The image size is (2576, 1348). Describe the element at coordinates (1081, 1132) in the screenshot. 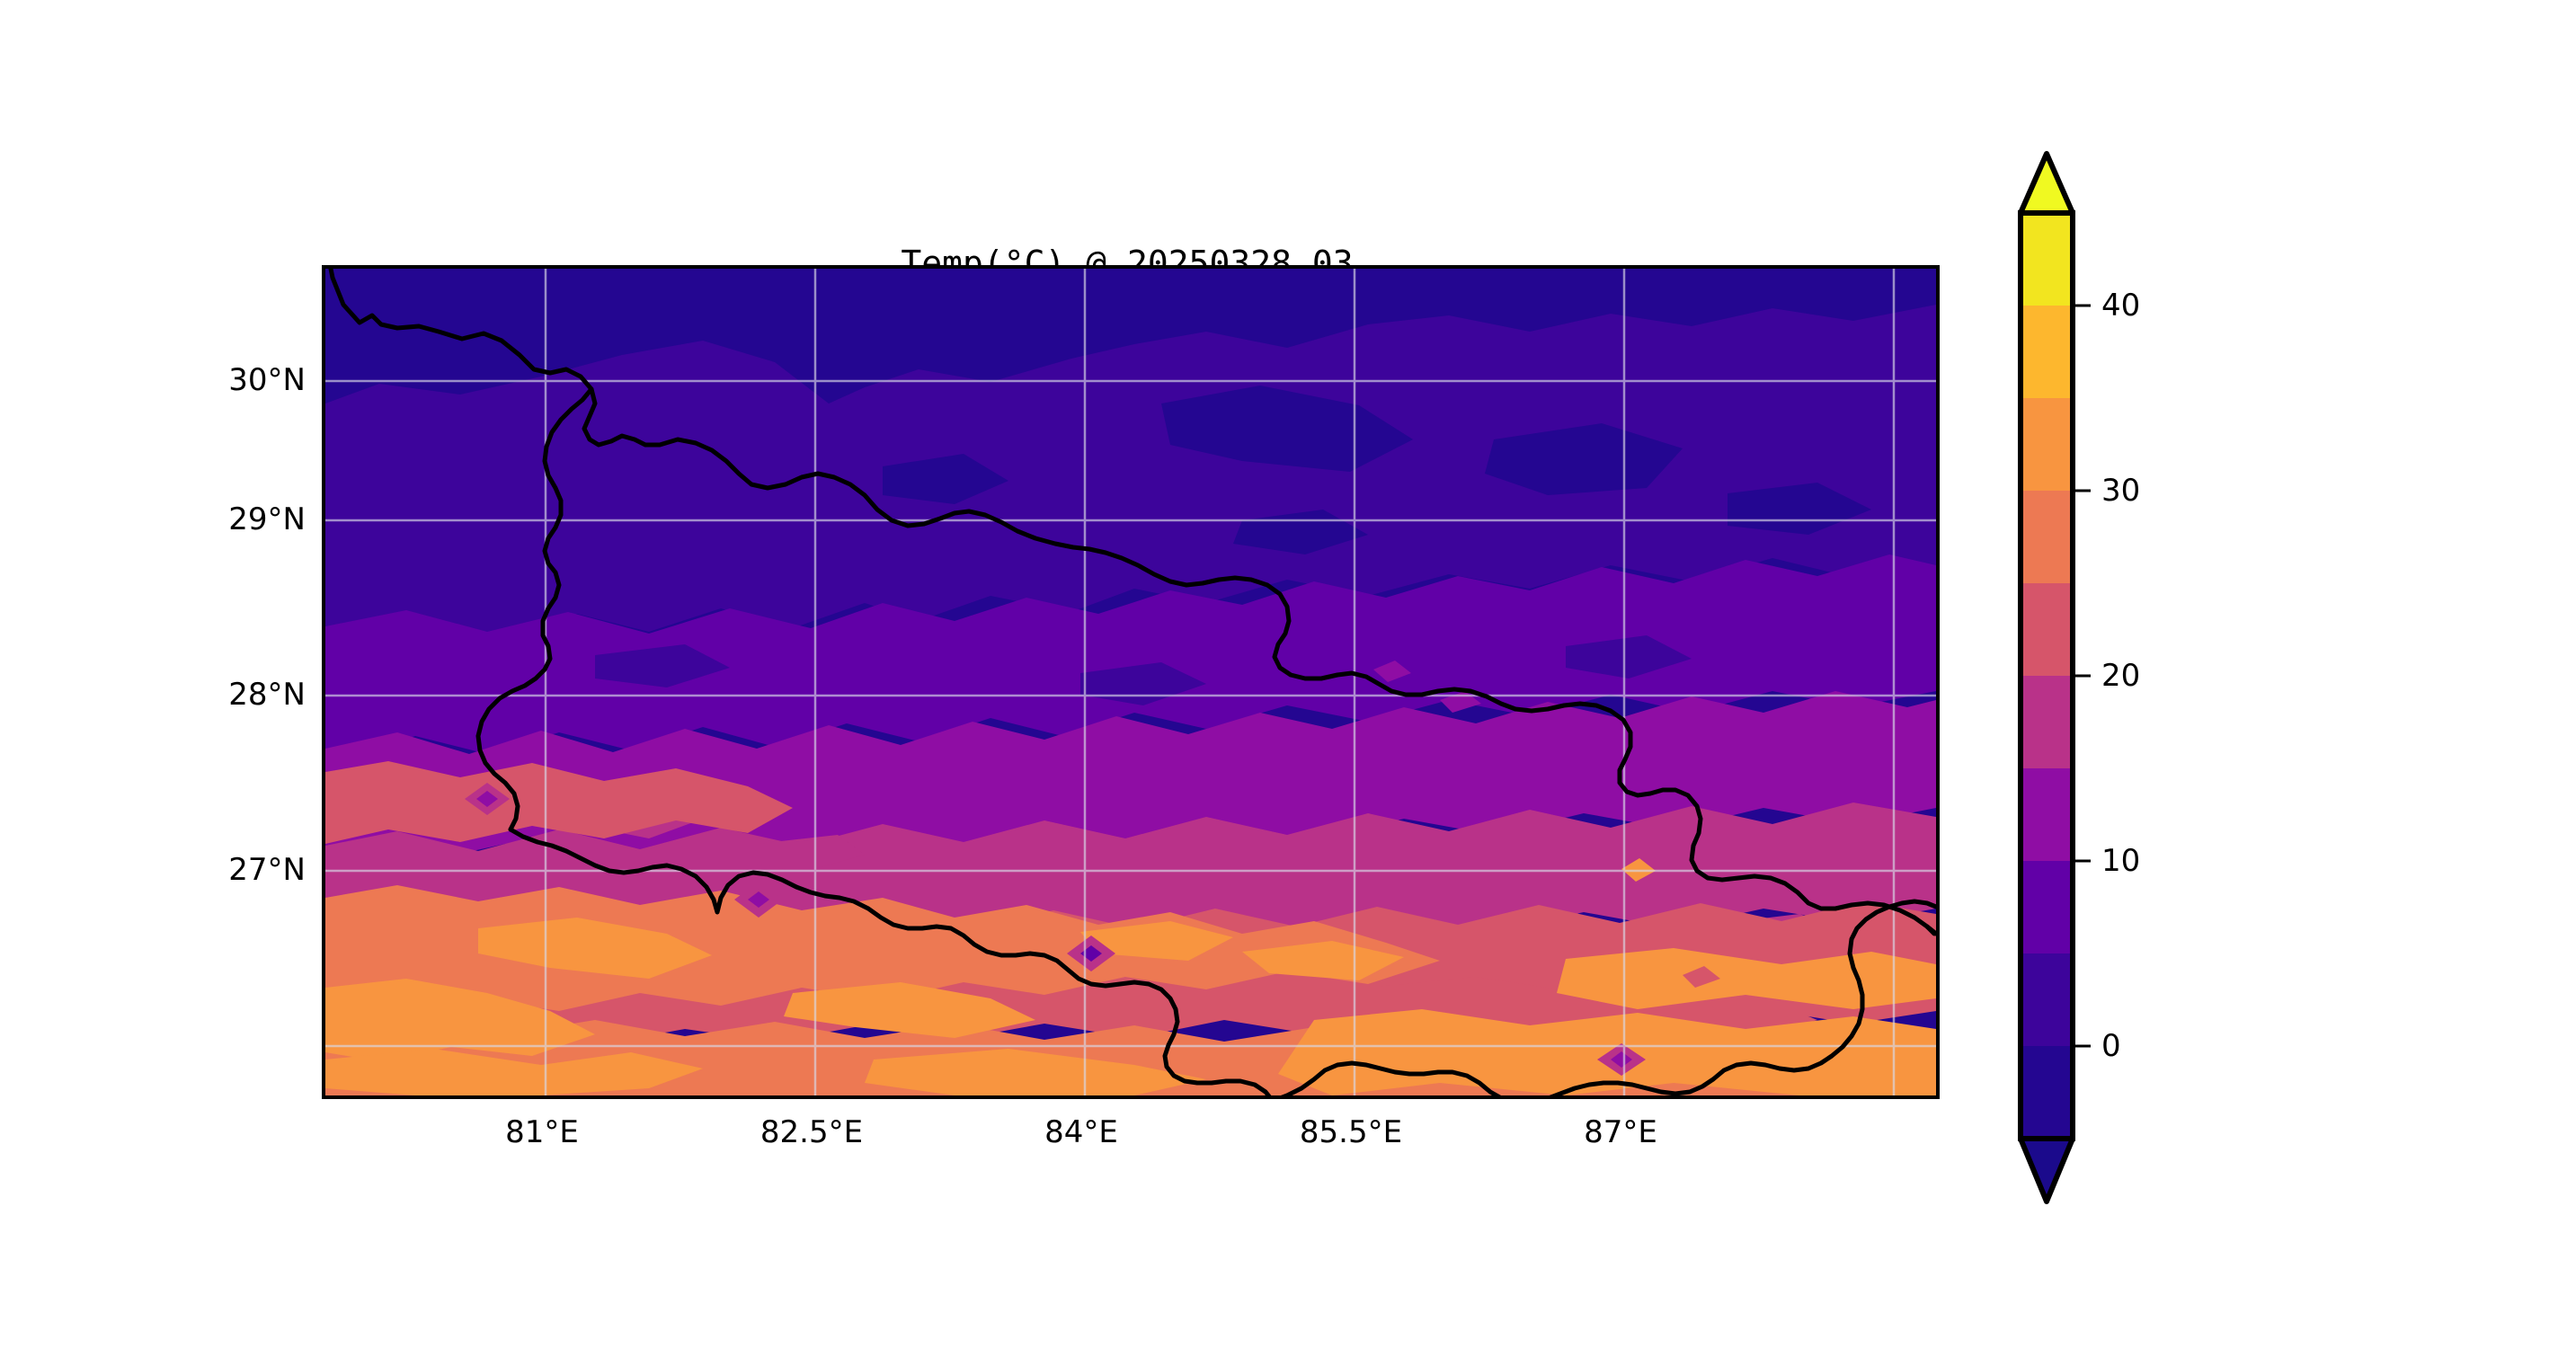

I see `x-tick-label-84E: 84°E` at that location.